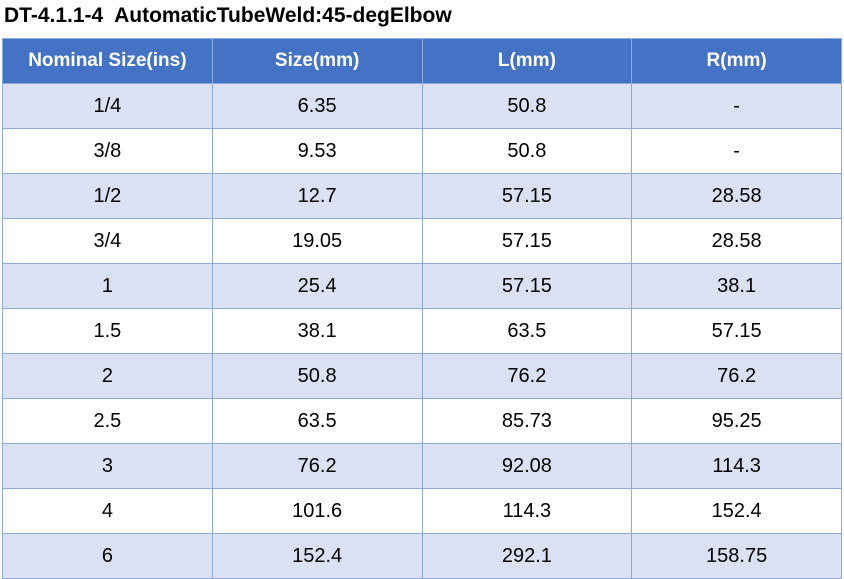 The image size is (844, 579). What do you see at coordinates (107, 151) in the screenshot?
I see `table-cell: 3/8` at bounding box center [107, 151].